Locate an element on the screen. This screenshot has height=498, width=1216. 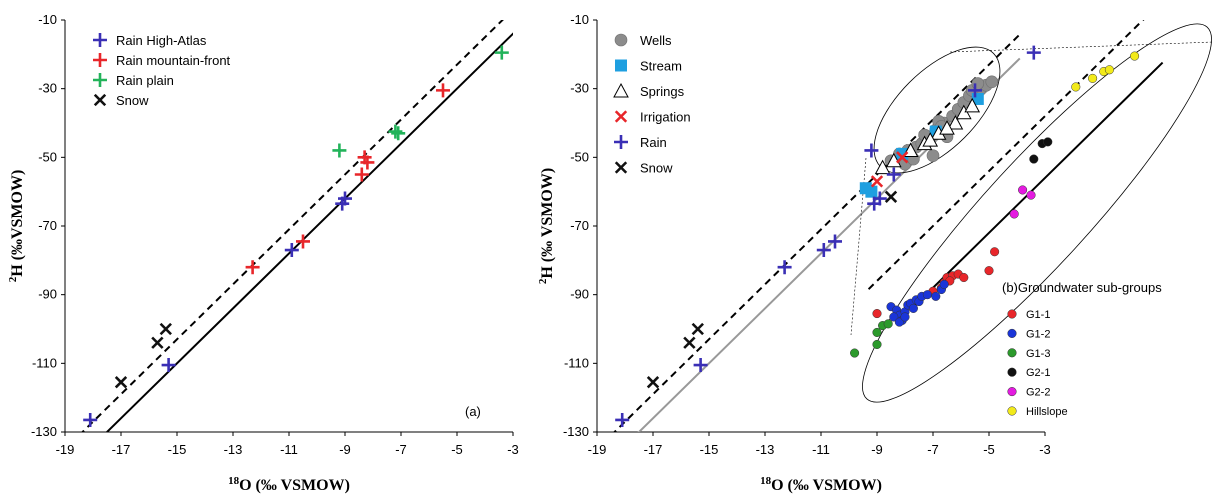
legend-marker-springs is located at coordinates (621, 90).